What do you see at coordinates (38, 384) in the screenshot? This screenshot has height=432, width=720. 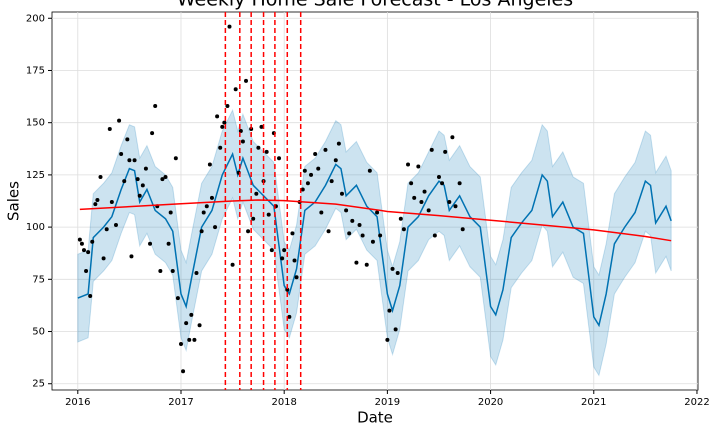 I see `y-tick-label: 25` at bounding box center [38, 384].